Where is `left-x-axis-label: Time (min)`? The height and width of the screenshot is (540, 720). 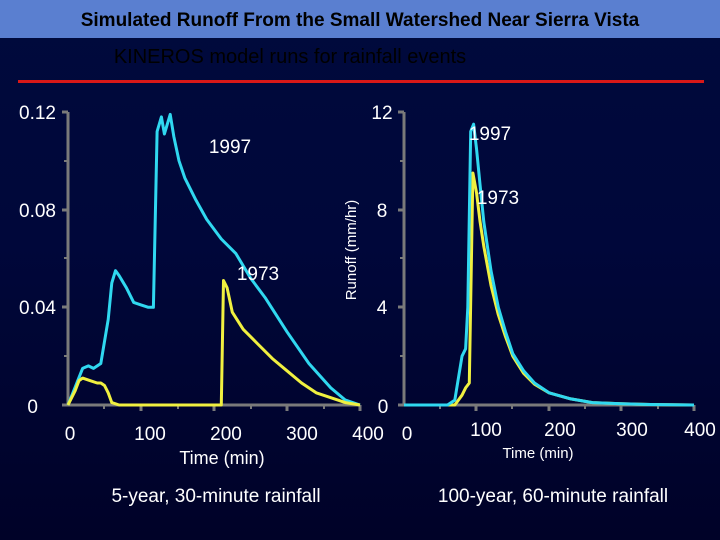
left-x-axis-label: Time (min) is located at coordinates (221, 458).